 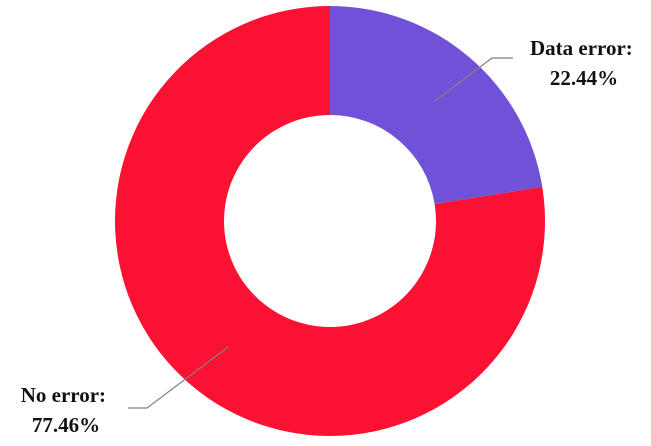 What do you see at coordinates (66, 410) in the screenshot?
I see `data-label-no-error: No error: 77.46%` at bounding box center [66, 410].